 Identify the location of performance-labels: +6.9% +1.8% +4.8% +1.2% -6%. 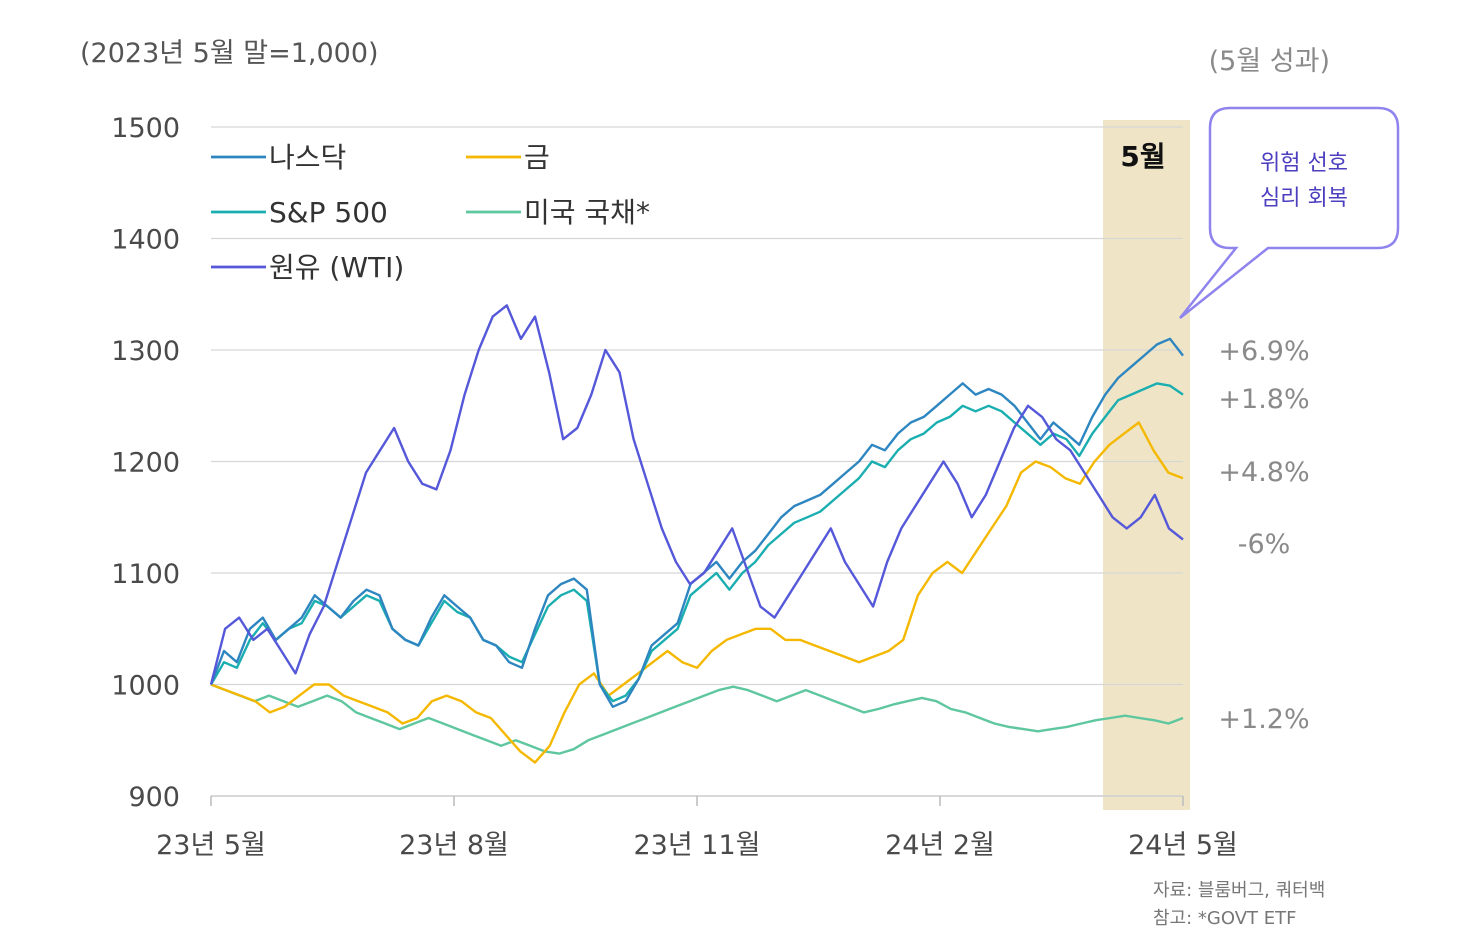
(1263, 535).